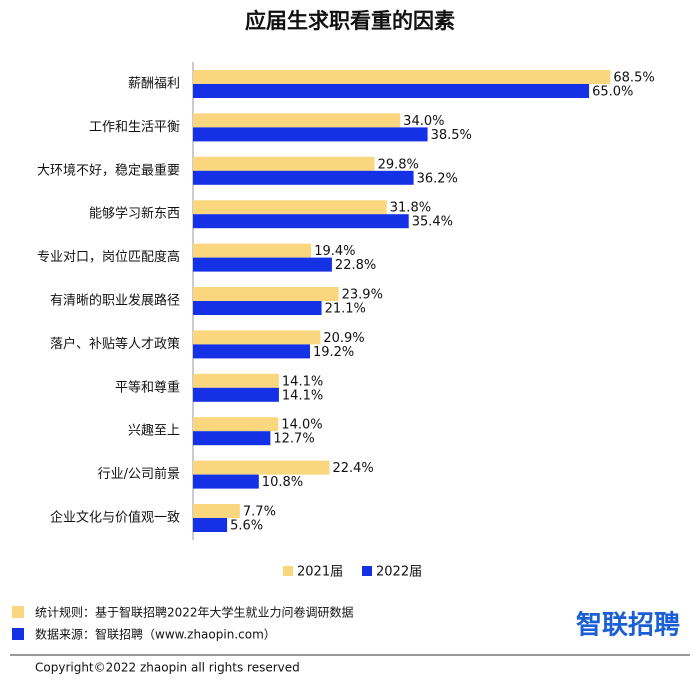  Describe the element at coordinates (410, 208) in the screenshot. I see `value-label: 31.8%` at that location.